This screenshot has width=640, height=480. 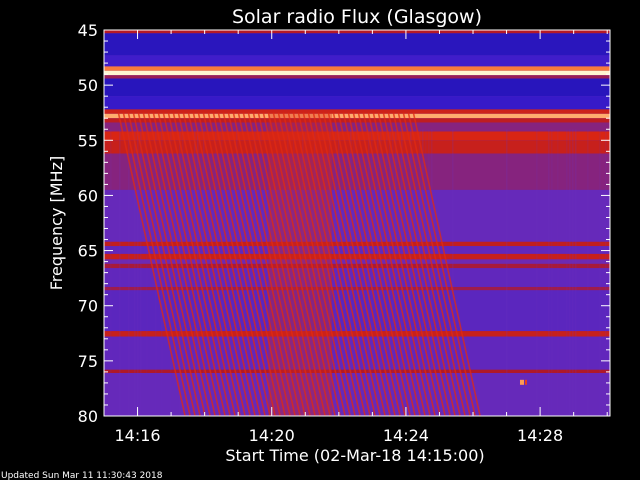 I want to click on y-tick-label: 70, so click(x=88, y=306).